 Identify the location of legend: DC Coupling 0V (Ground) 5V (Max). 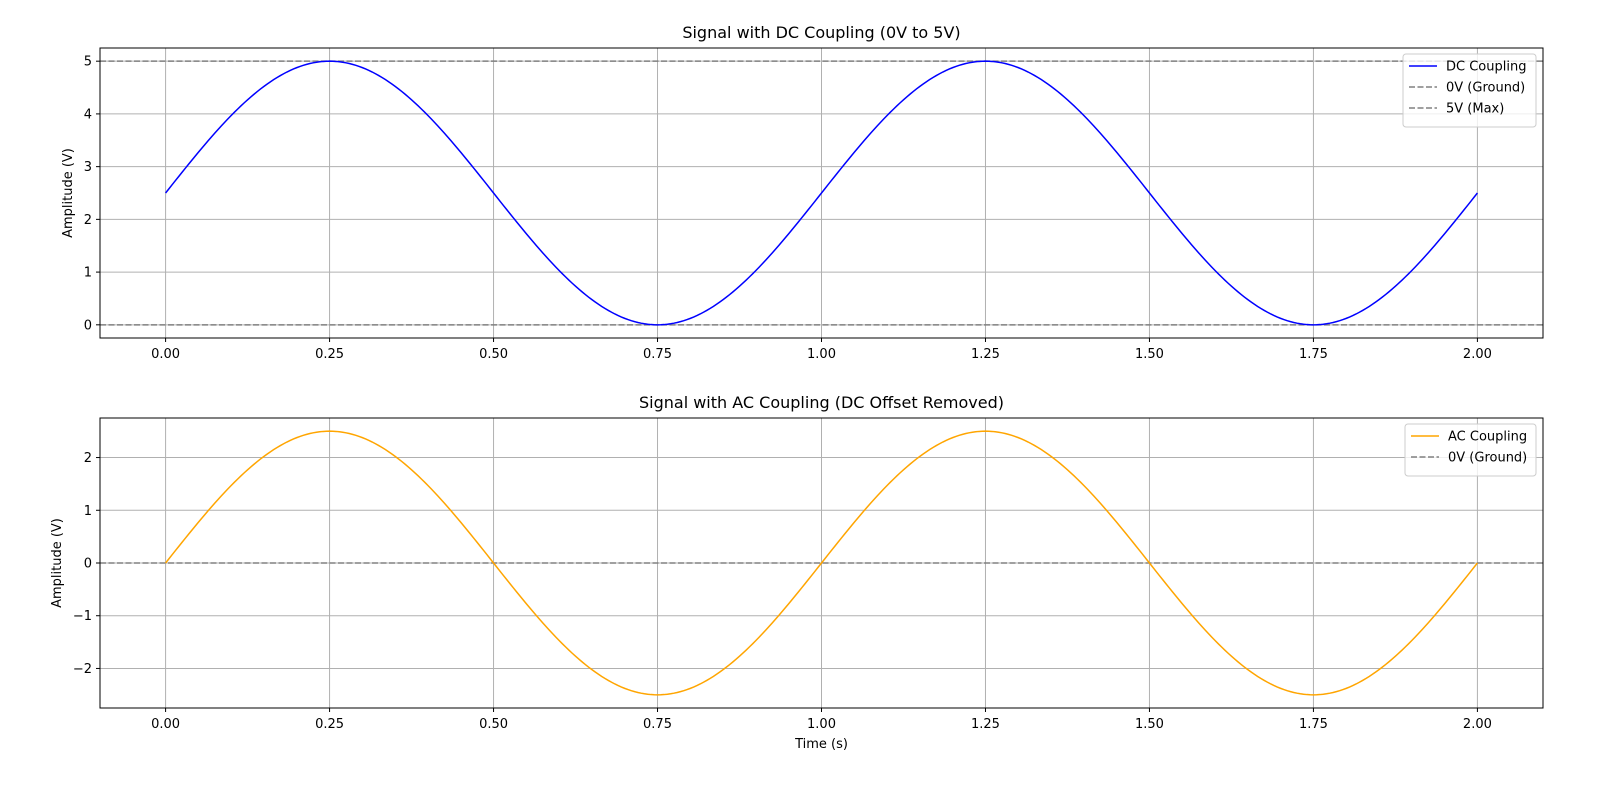
(1469, 90).